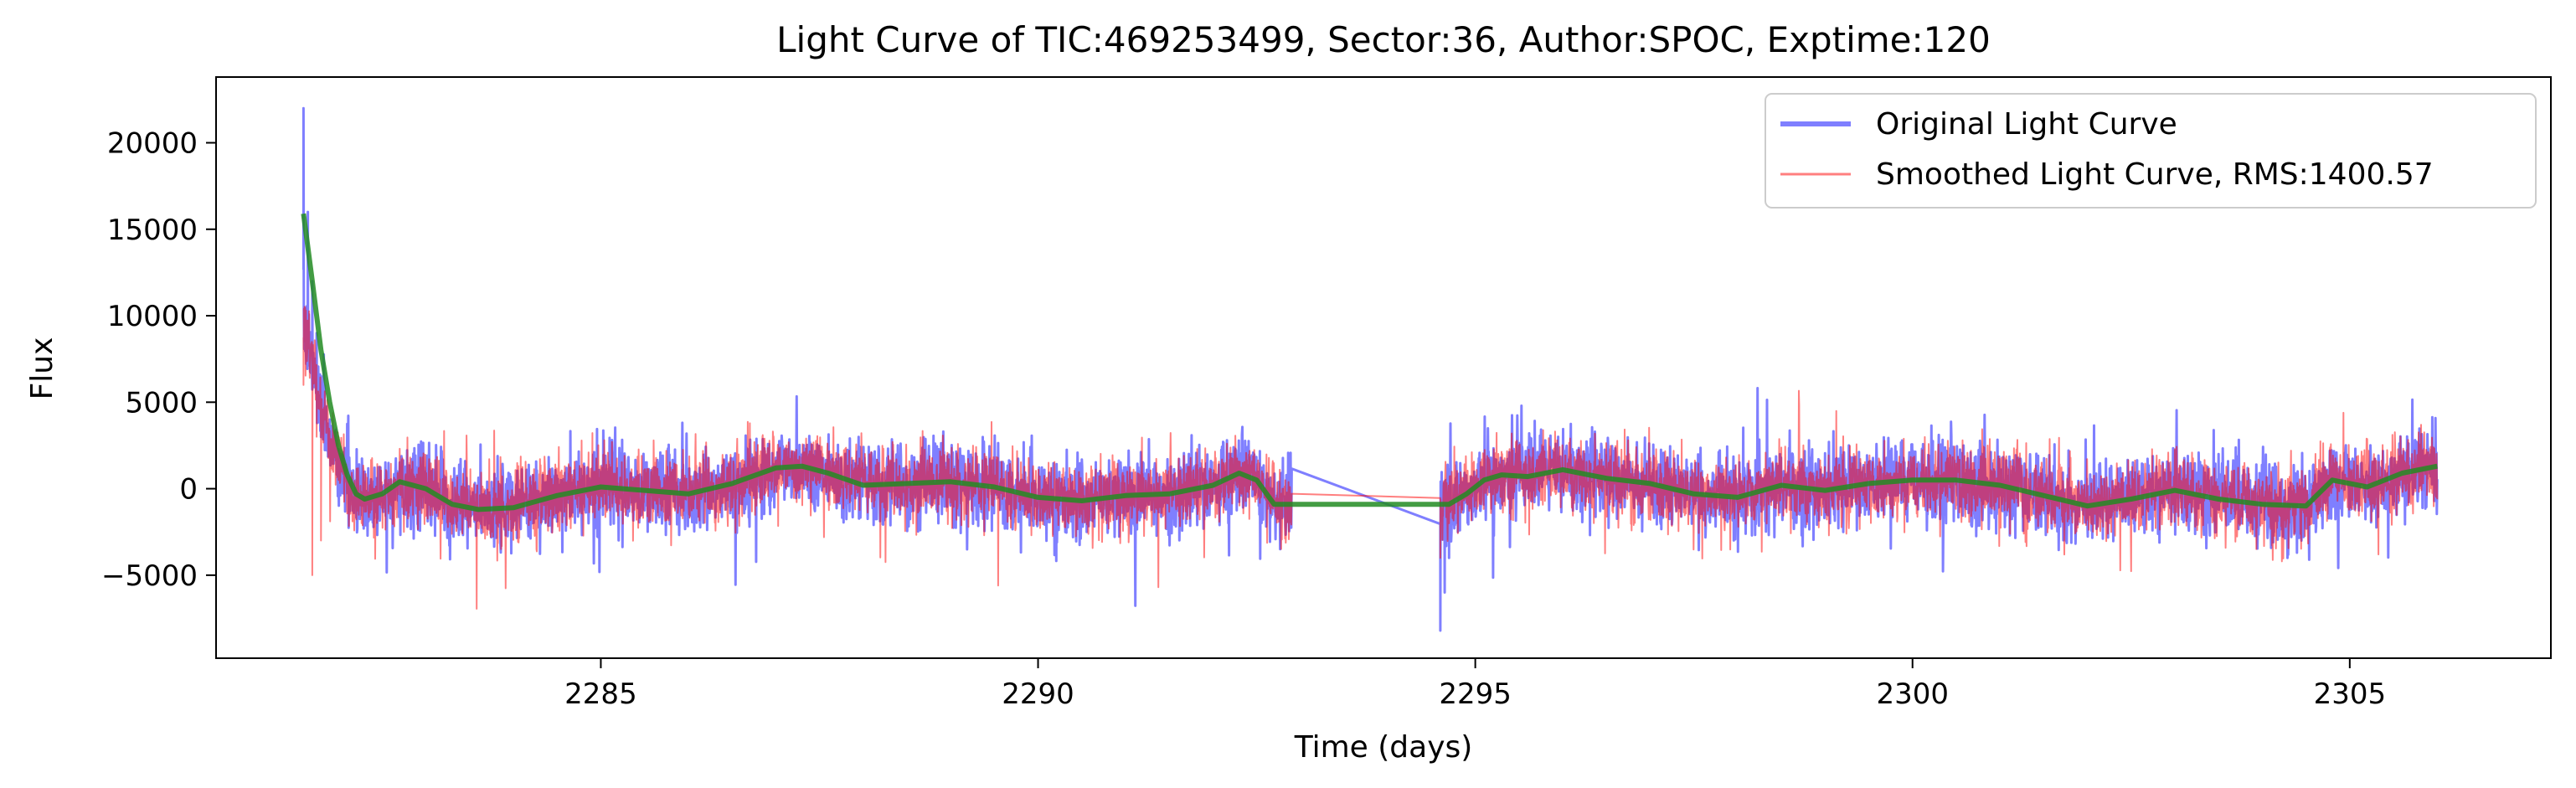 The width and height of the screenshot is (2576, 788). I want to click on x-tick-label: 2285, so click(600, 694).